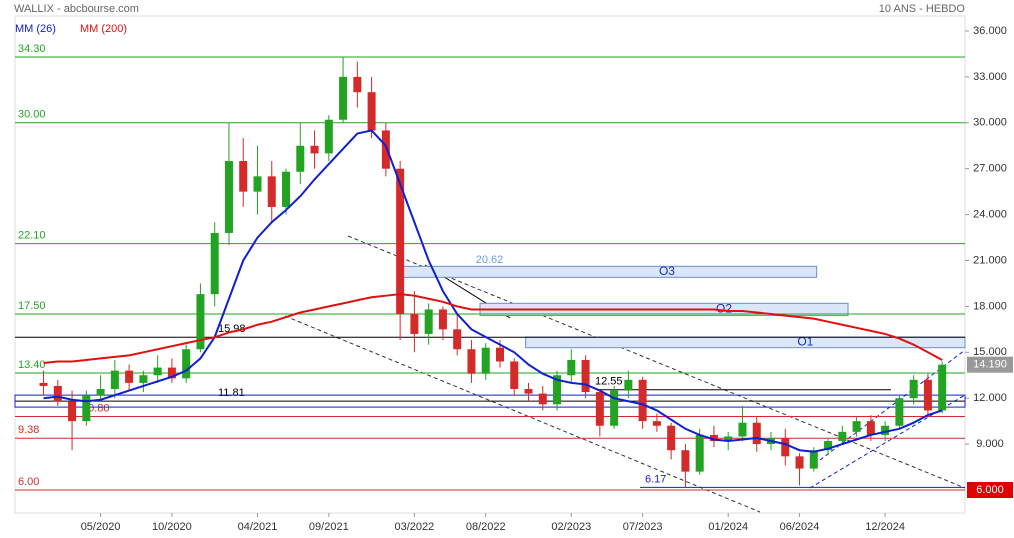  What do you see at coordinates (329, 527) in the screenshot?
I see `x-tick-label: 09/2021` at bounding box center [329, 527].